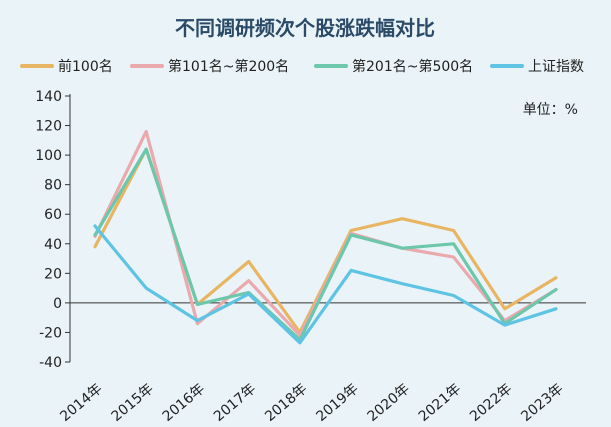 This screenshot has width=611, height=427. What do you see at coordinates (85, 66) in the screenshot?
I see `legend-label: 前100名` at bounding box center [85, 66].